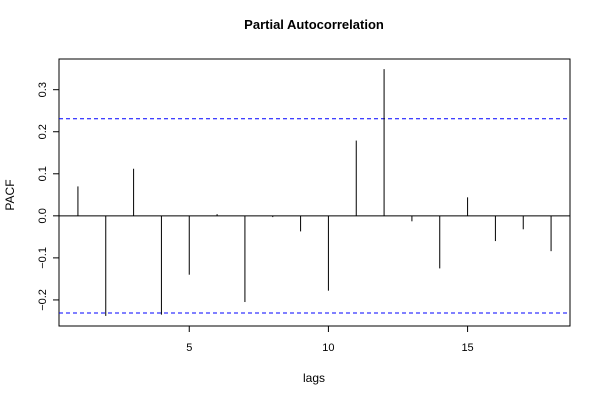 The image size is (600, 400). I want to click on y-tick-label: 0.1, so click(43, 173).